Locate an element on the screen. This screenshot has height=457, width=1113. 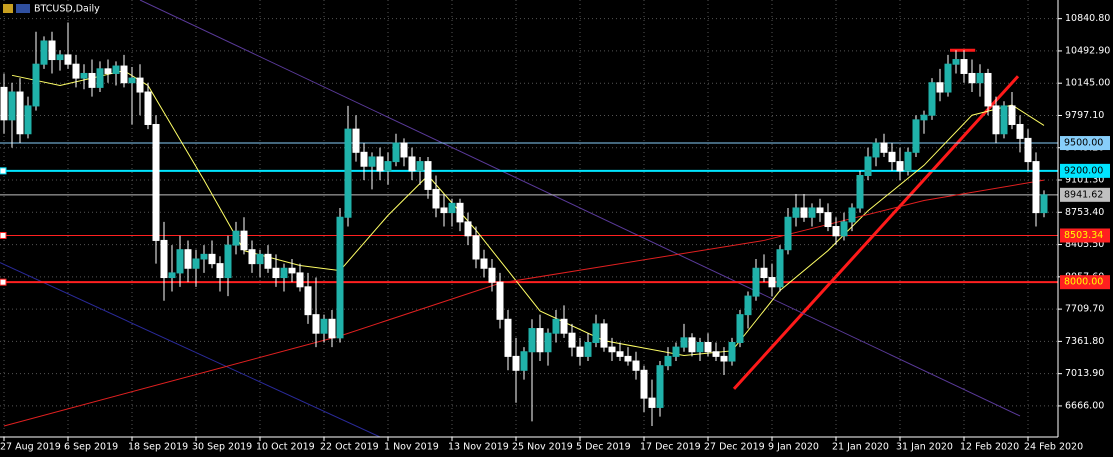
x-tick-label: 9 Jan 2020 is located at coordinates (793, 447).